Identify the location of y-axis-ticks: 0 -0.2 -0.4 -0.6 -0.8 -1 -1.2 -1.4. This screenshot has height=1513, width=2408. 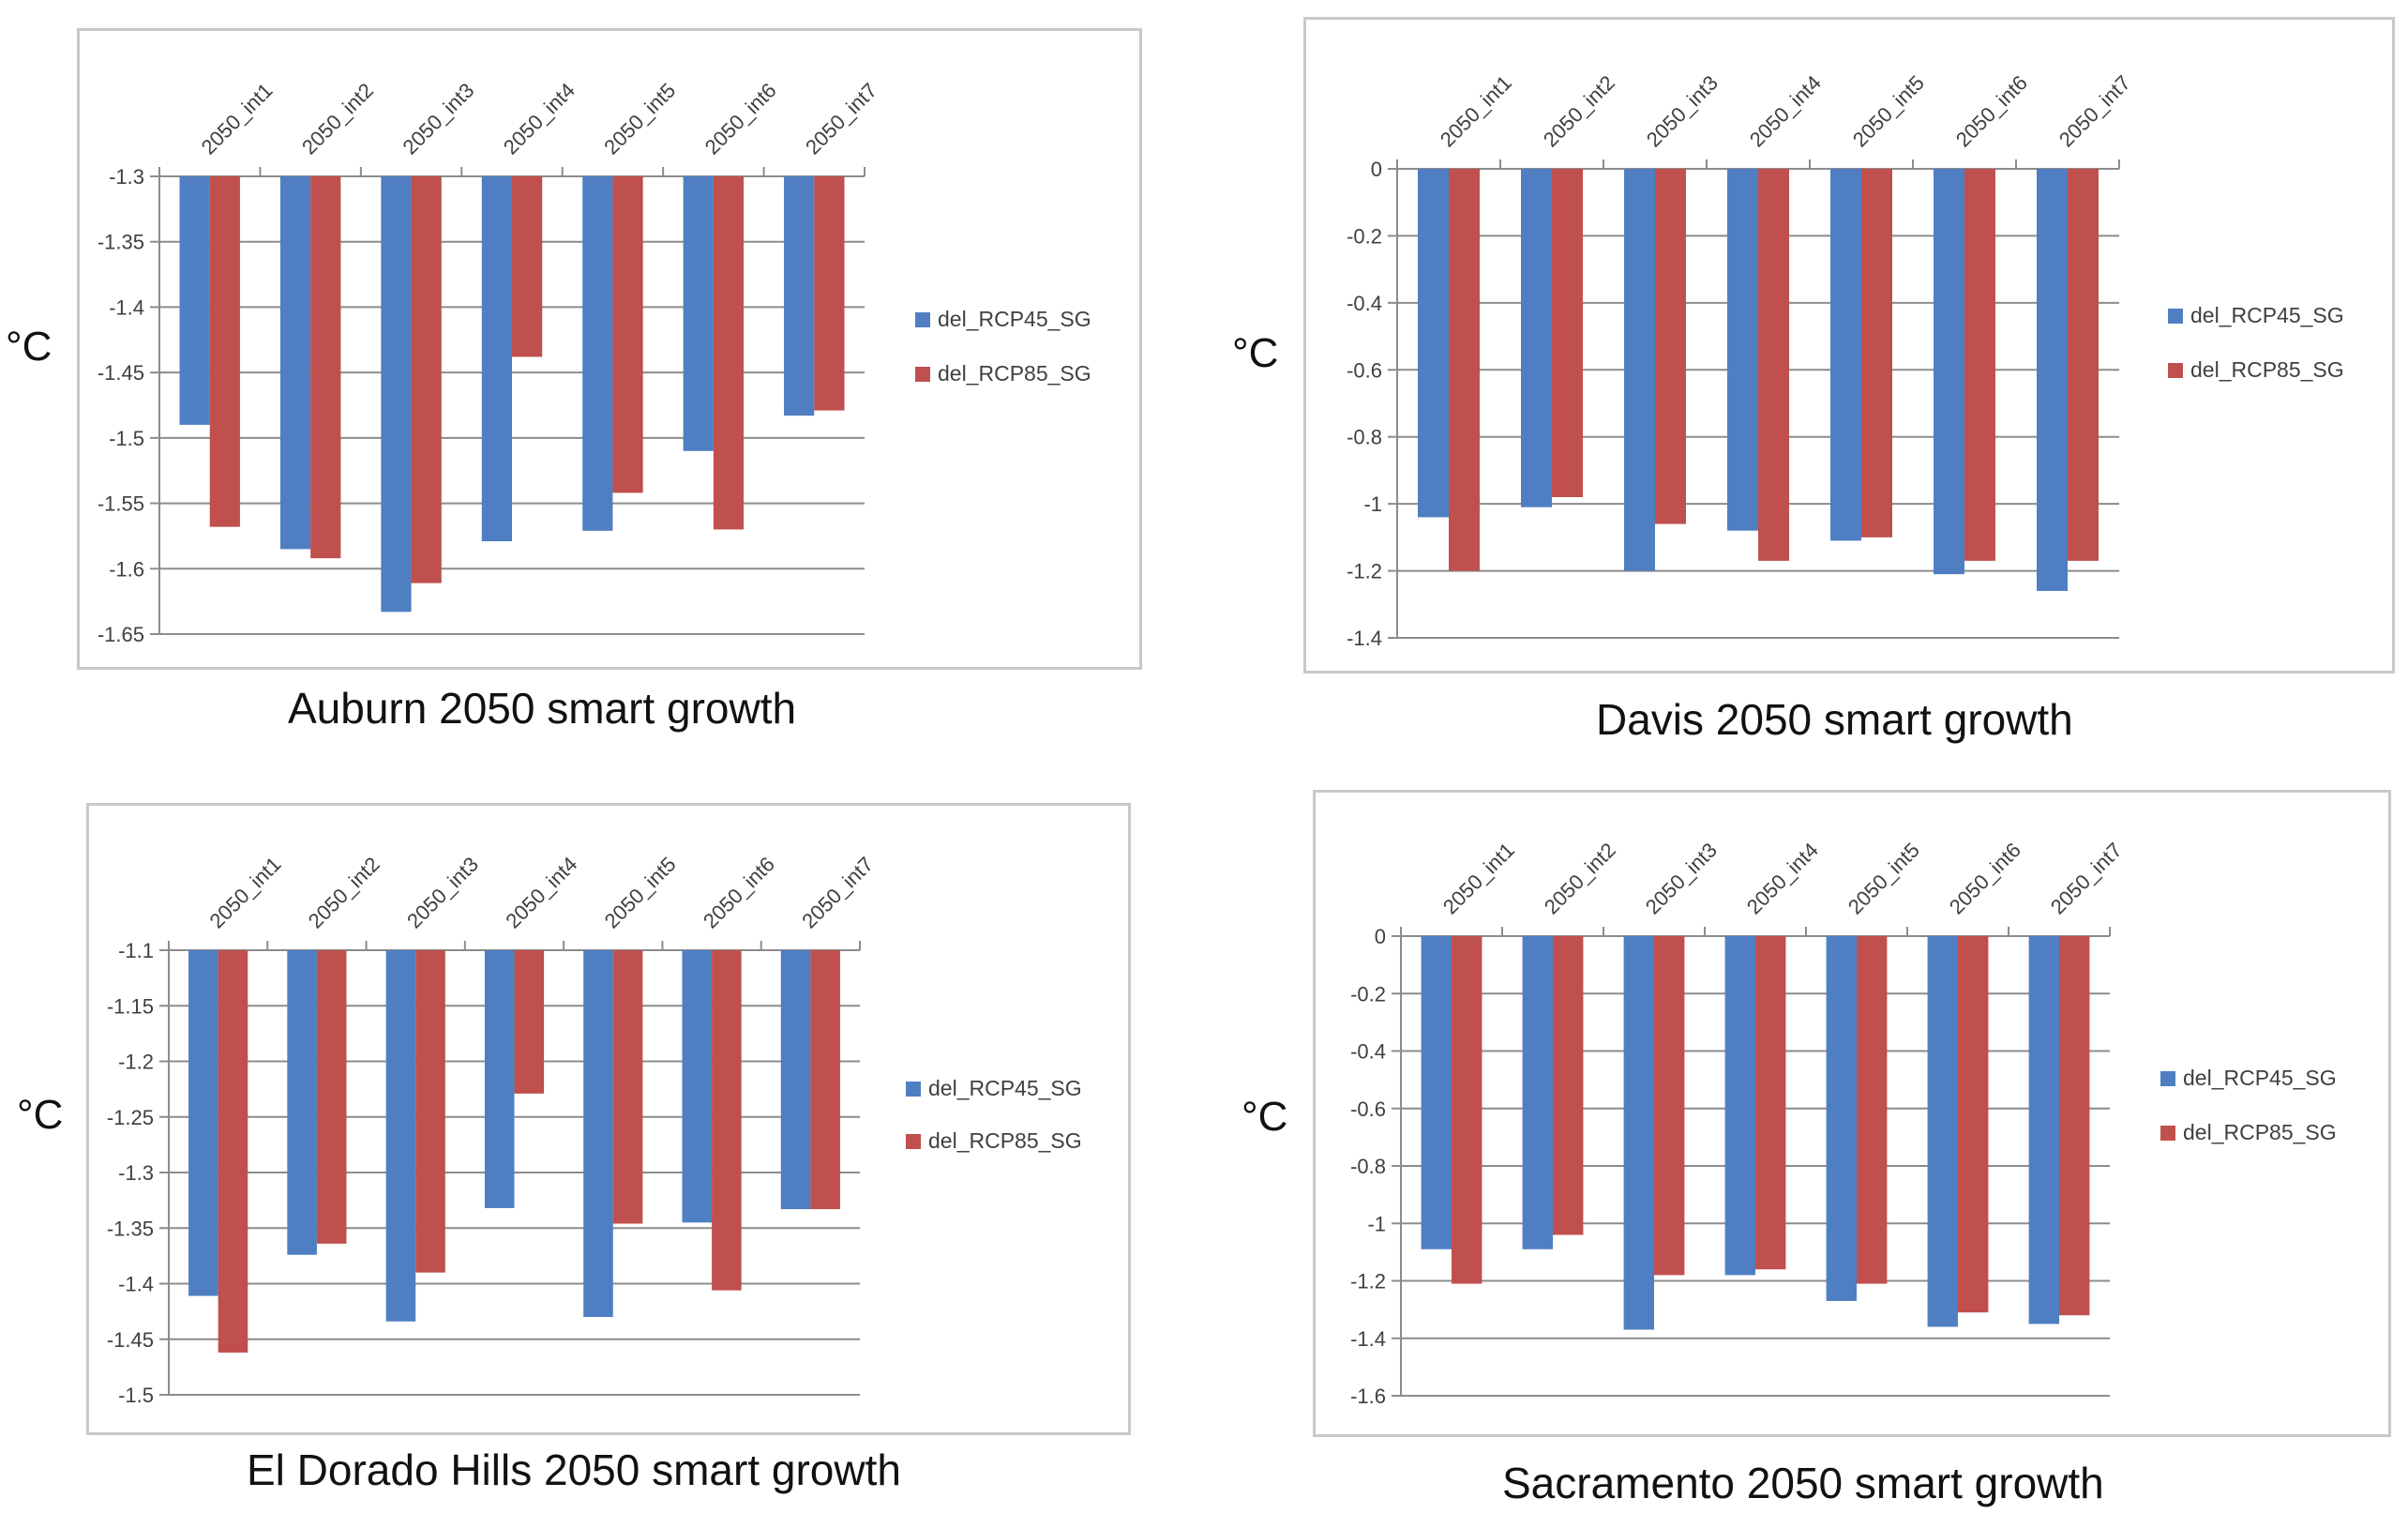
(1372, 404).